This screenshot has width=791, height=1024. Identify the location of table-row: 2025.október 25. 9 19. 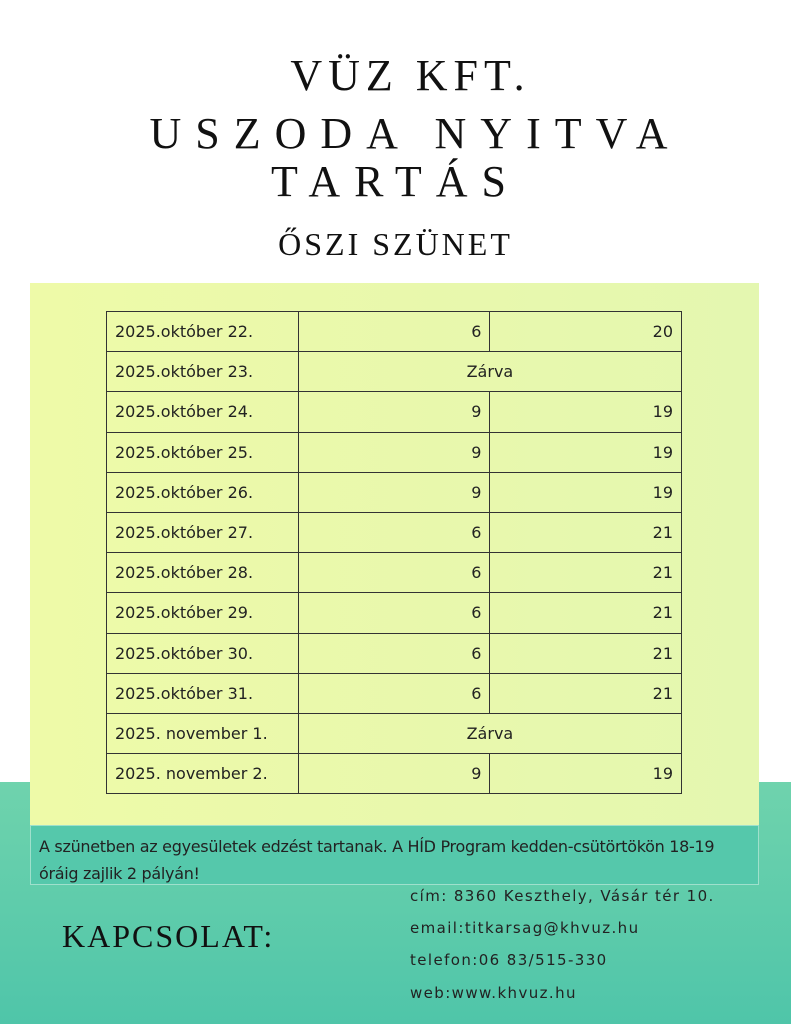
(394, 452).